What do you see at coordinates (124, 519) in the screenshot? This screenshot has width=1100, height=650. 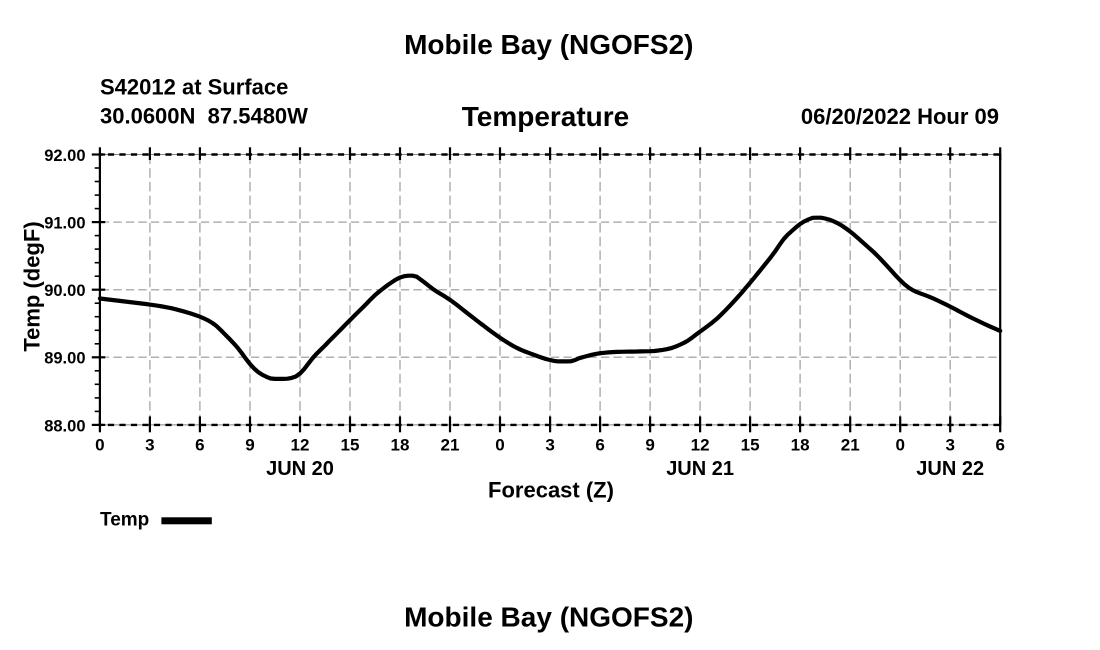 I see `svg-text: Temp` at bounding box center [124, 519].